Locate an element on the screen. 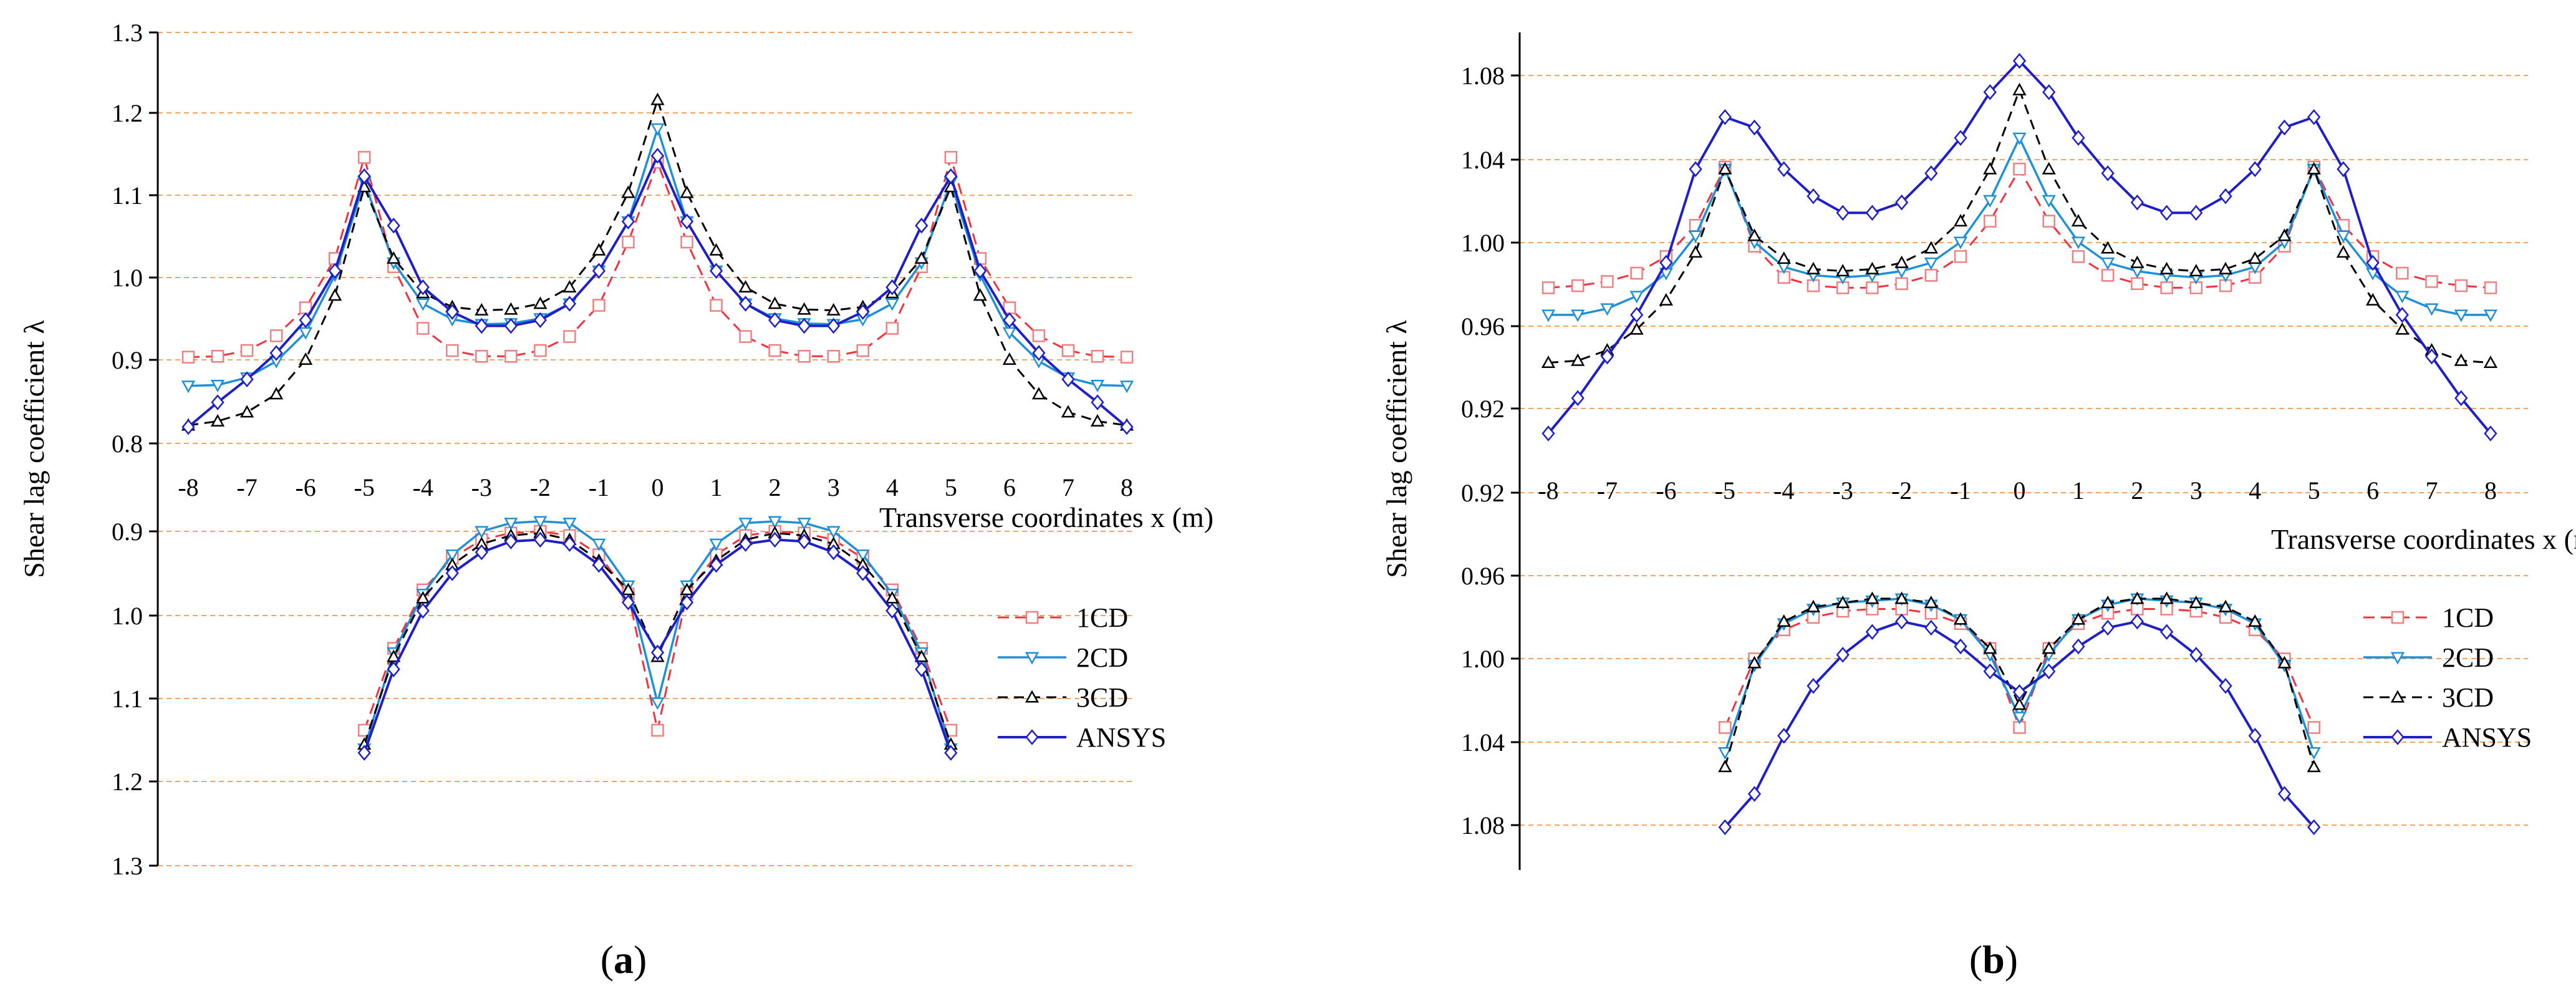 The height and width of the screenshot is (996, 2576). x-tick-label: 3 is located at coordinates (2196, 490).